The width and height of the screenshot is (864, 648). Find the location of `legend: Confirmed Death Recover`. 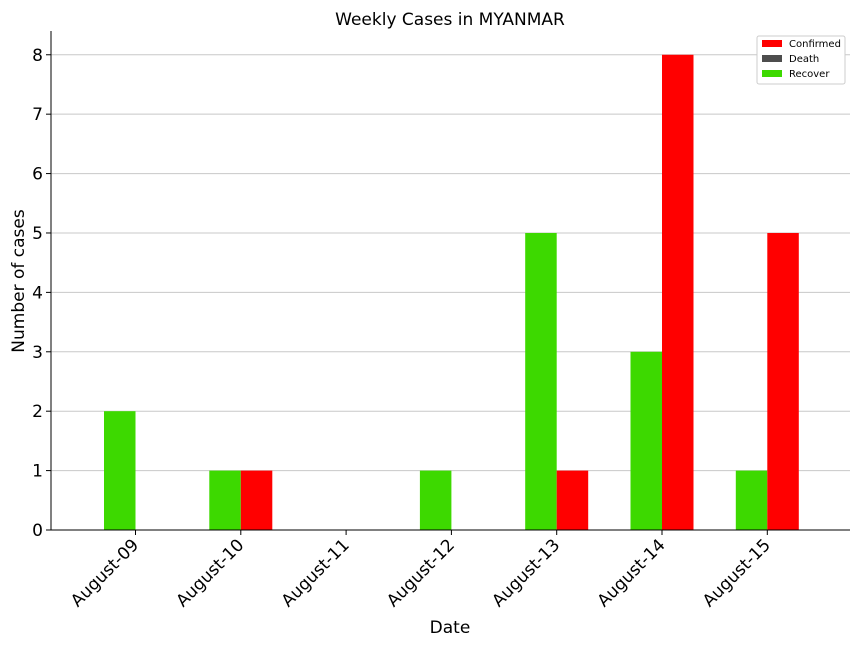

legend: Confirmed Death Recover is located at coordinates (801, 60).